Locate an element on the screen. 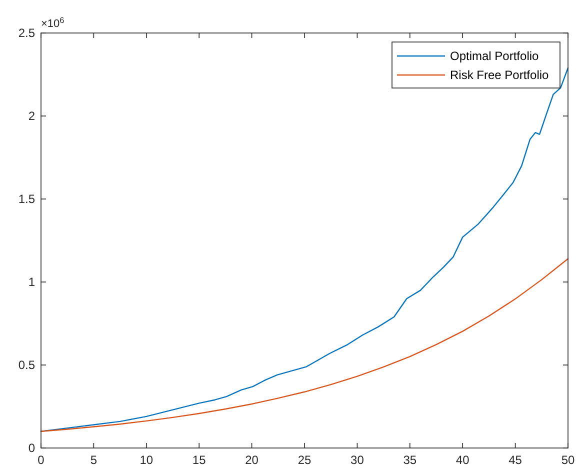  x-tick-label: 20 is located at coordinates (252, 460).